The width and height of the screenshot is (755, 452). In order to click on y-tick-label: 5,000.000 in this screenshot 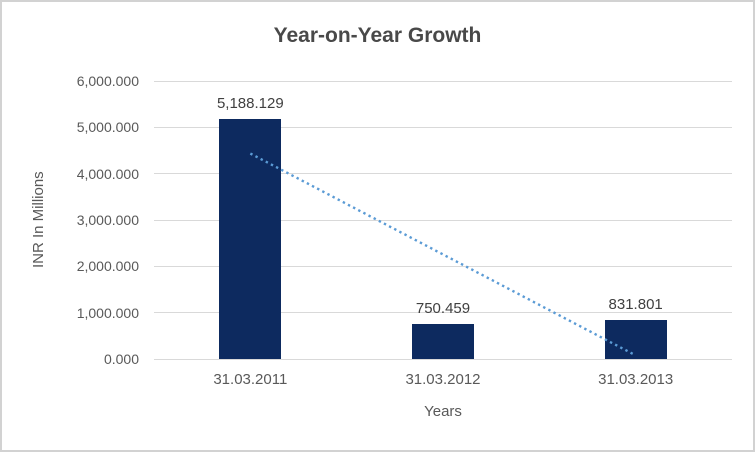, I will do `click(107, 127)`.